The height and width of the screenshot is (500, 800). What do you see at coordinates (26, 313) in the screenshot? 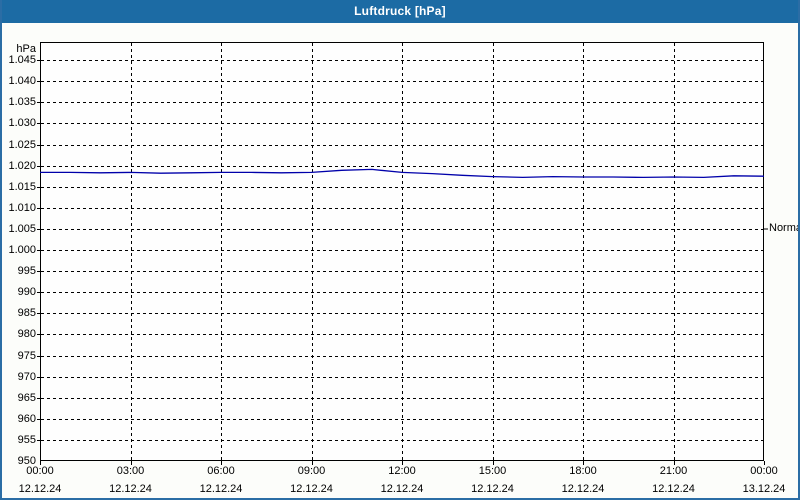
I see `y-tick-label: 985` at bounding box center [26, 313].